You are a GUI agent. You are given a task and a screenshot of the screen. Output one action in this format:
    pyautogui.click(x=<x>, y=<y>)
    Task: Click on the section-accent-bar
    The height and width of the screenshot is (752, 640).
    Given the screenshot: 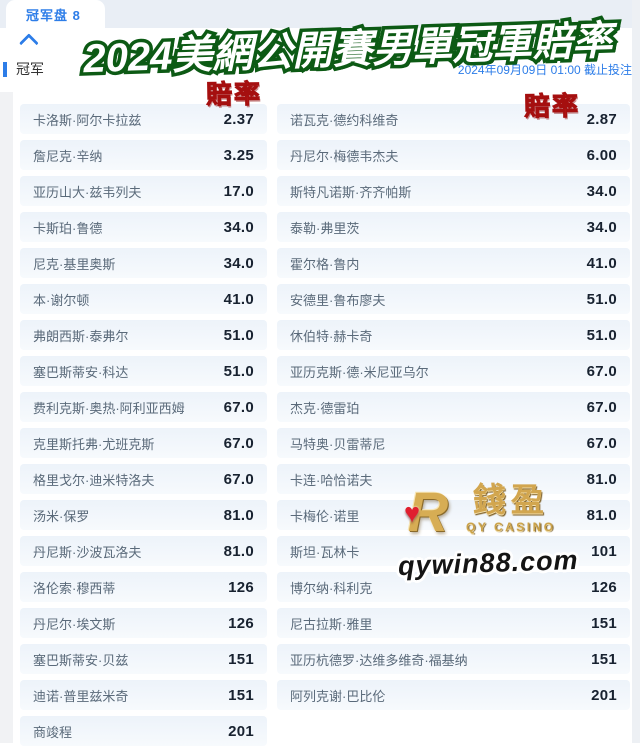 What is the action you would take?
    pyautogui.click(x=5, y=69)
    